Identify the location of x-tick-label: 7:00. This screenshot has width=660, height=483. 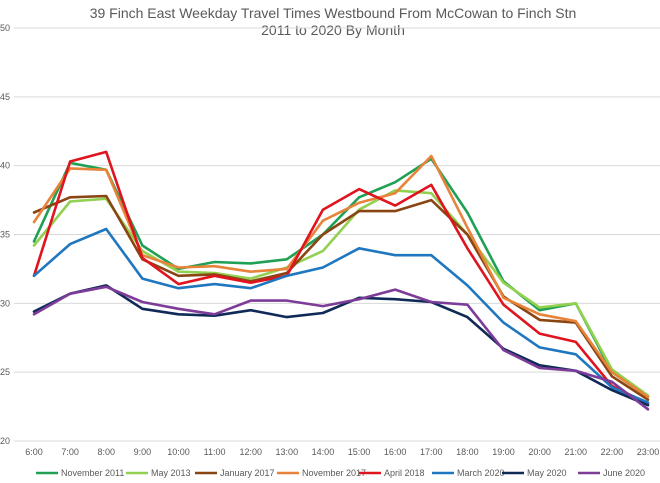
(70, 452).